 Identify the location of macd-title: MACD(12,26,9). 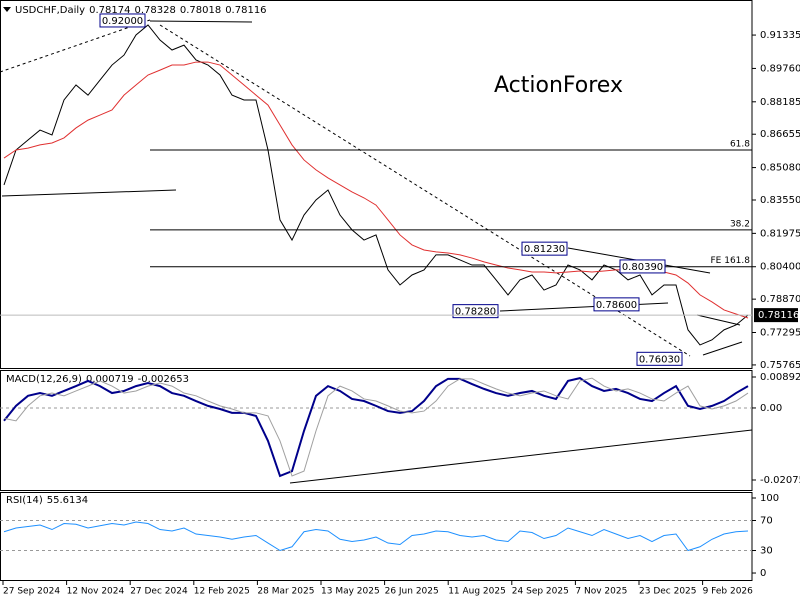
(44, 379).